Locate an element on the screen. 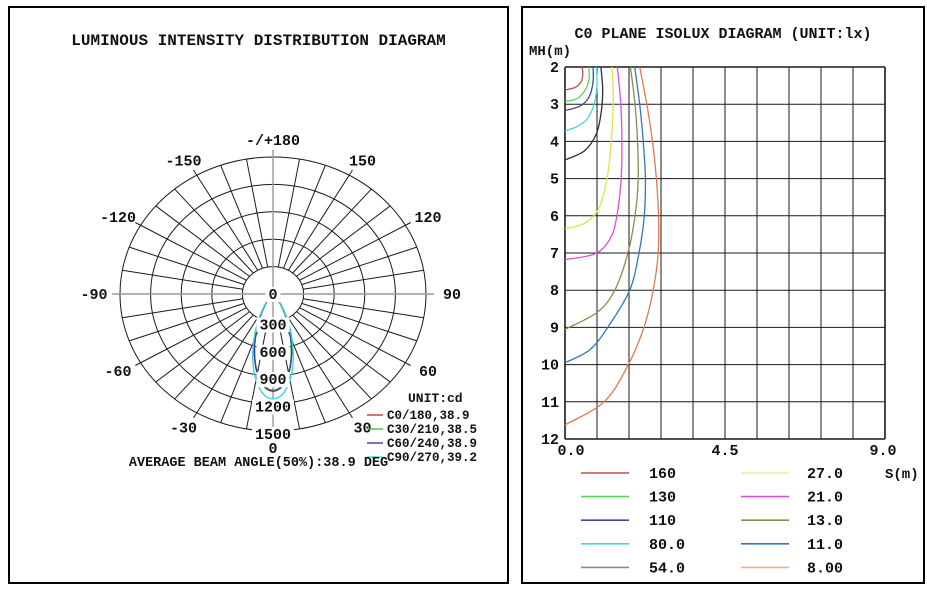  isolux-legend-label-13.0: 13.0 is located at coordinates (825, 521).